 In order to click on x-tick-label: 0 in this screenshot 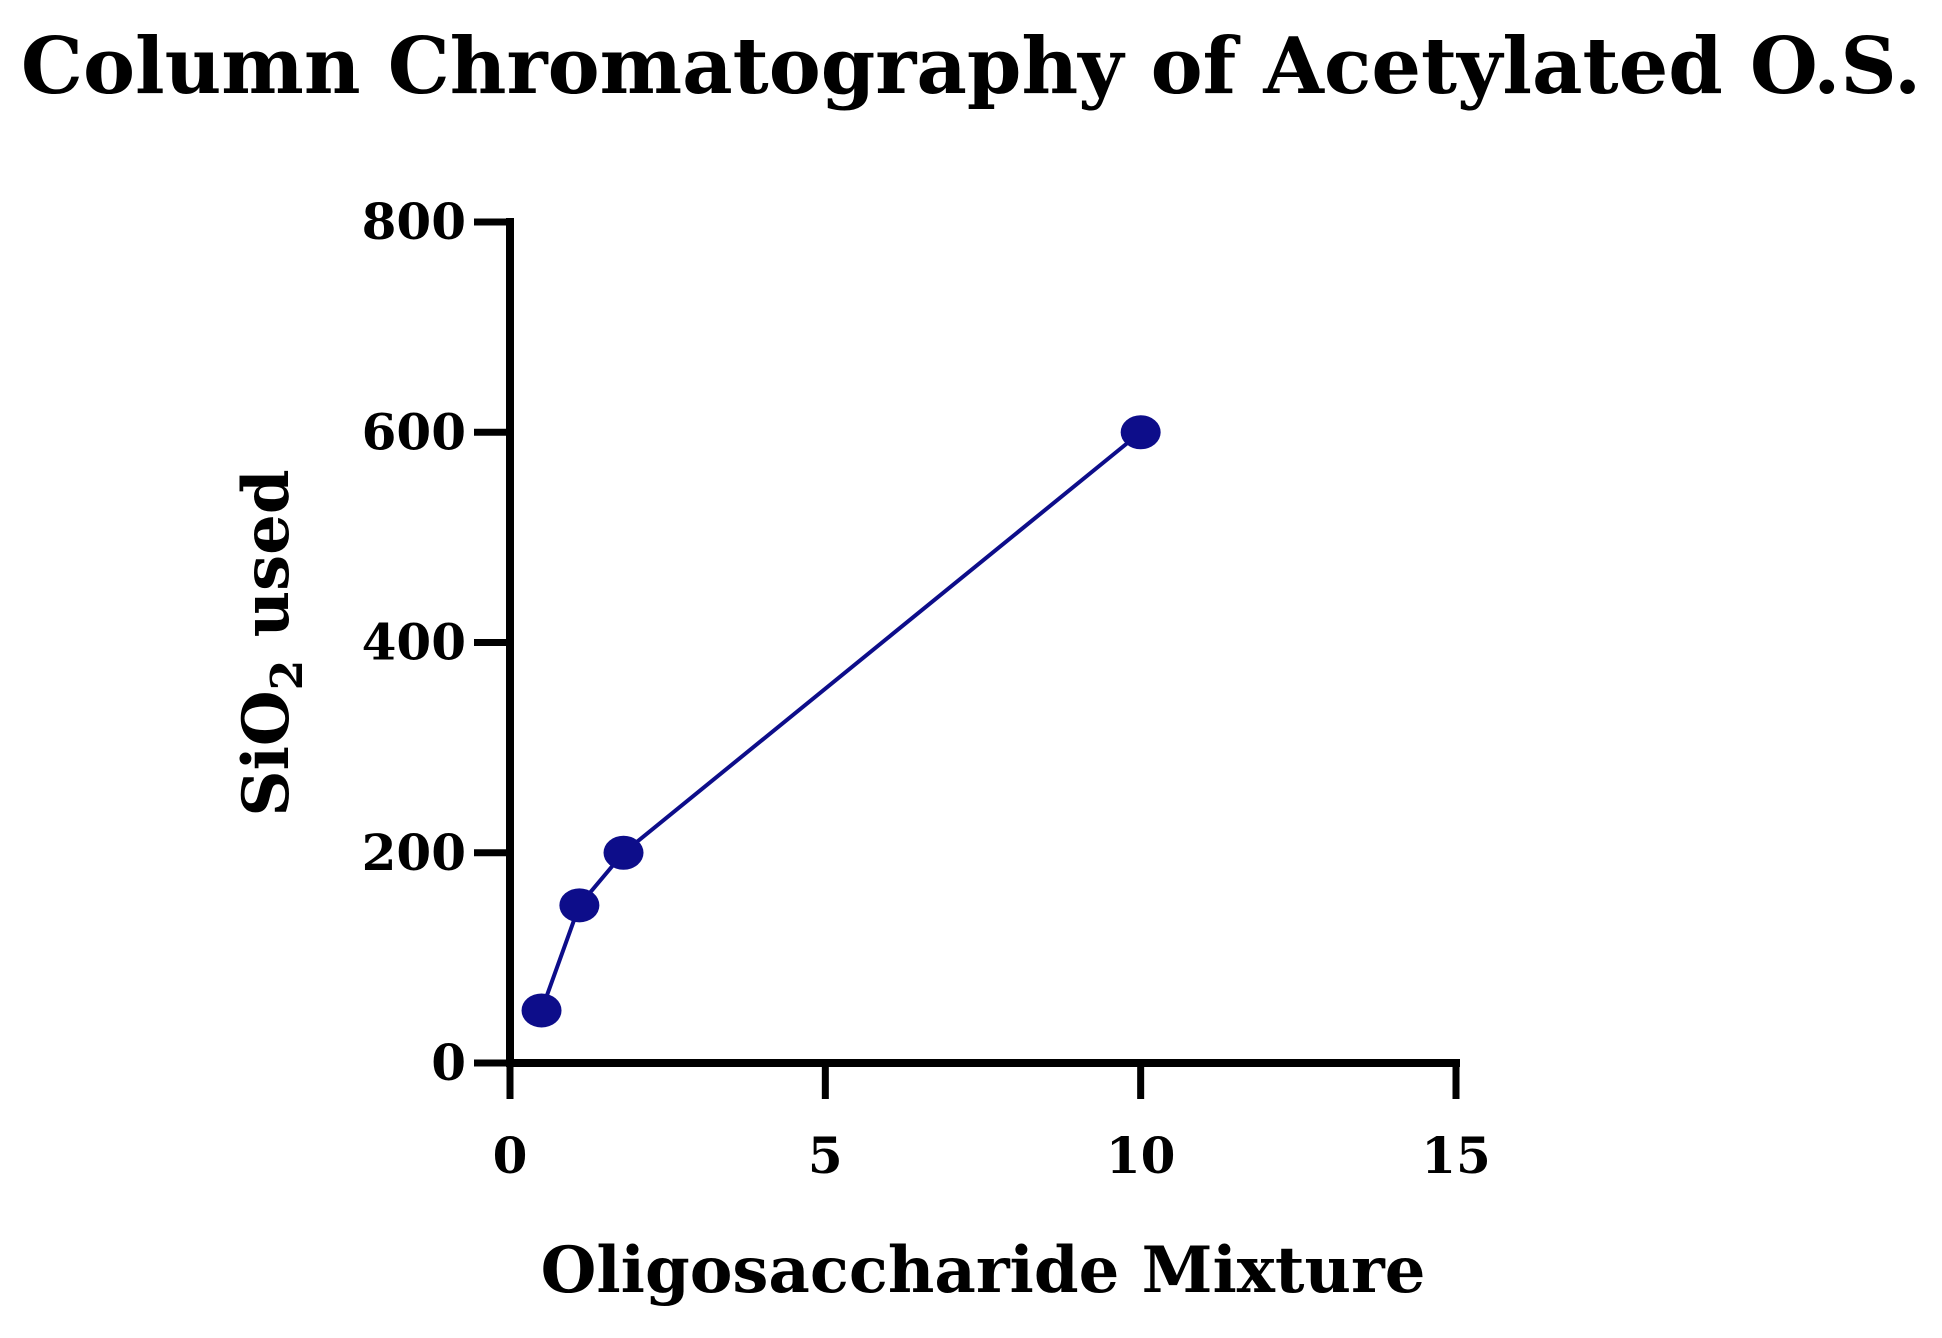, I will do `click(510, 1155)`.